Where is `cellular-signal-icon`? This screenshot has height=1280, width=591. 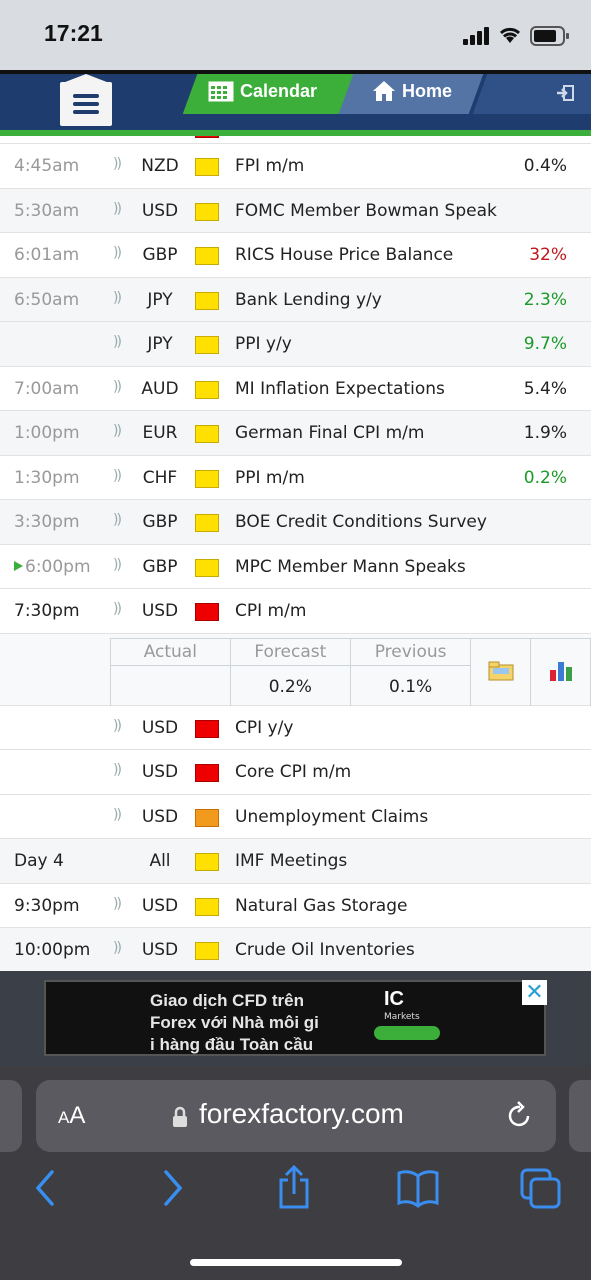
cellular-signal-icon is located at coordinates (476, 36).